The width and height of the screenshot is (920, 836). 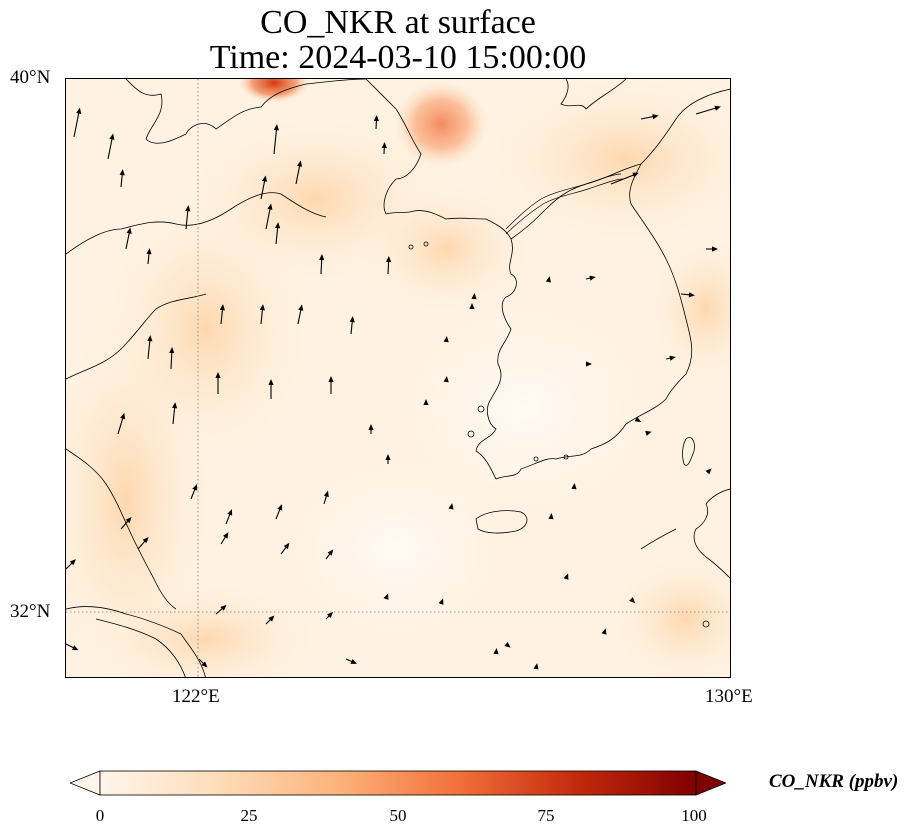 I want to click on colorbar-tick-75: 75, so click(x=546, y=815).